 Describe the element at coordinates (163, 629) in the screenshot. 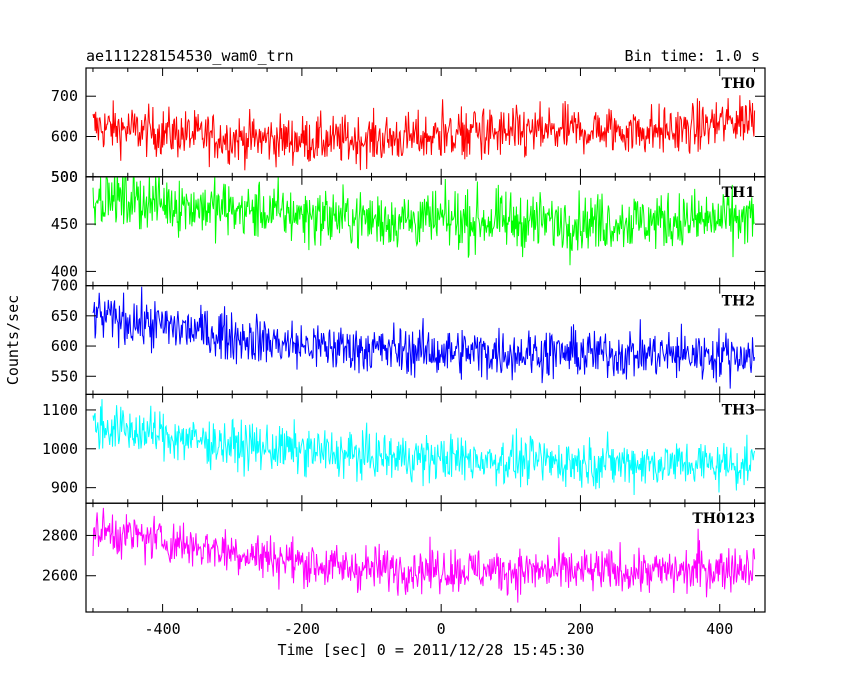

I see `x-tick-label: -400` at that location.